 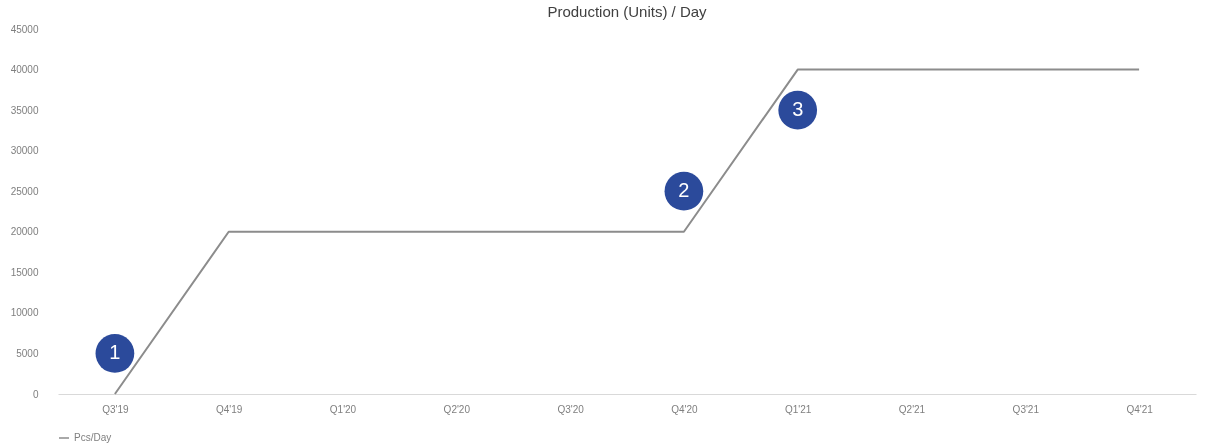 What do you see at coordinates (24, 70) in the screenshot?
I see `y-tick-label: 40000` at bounding box center [24, 70].